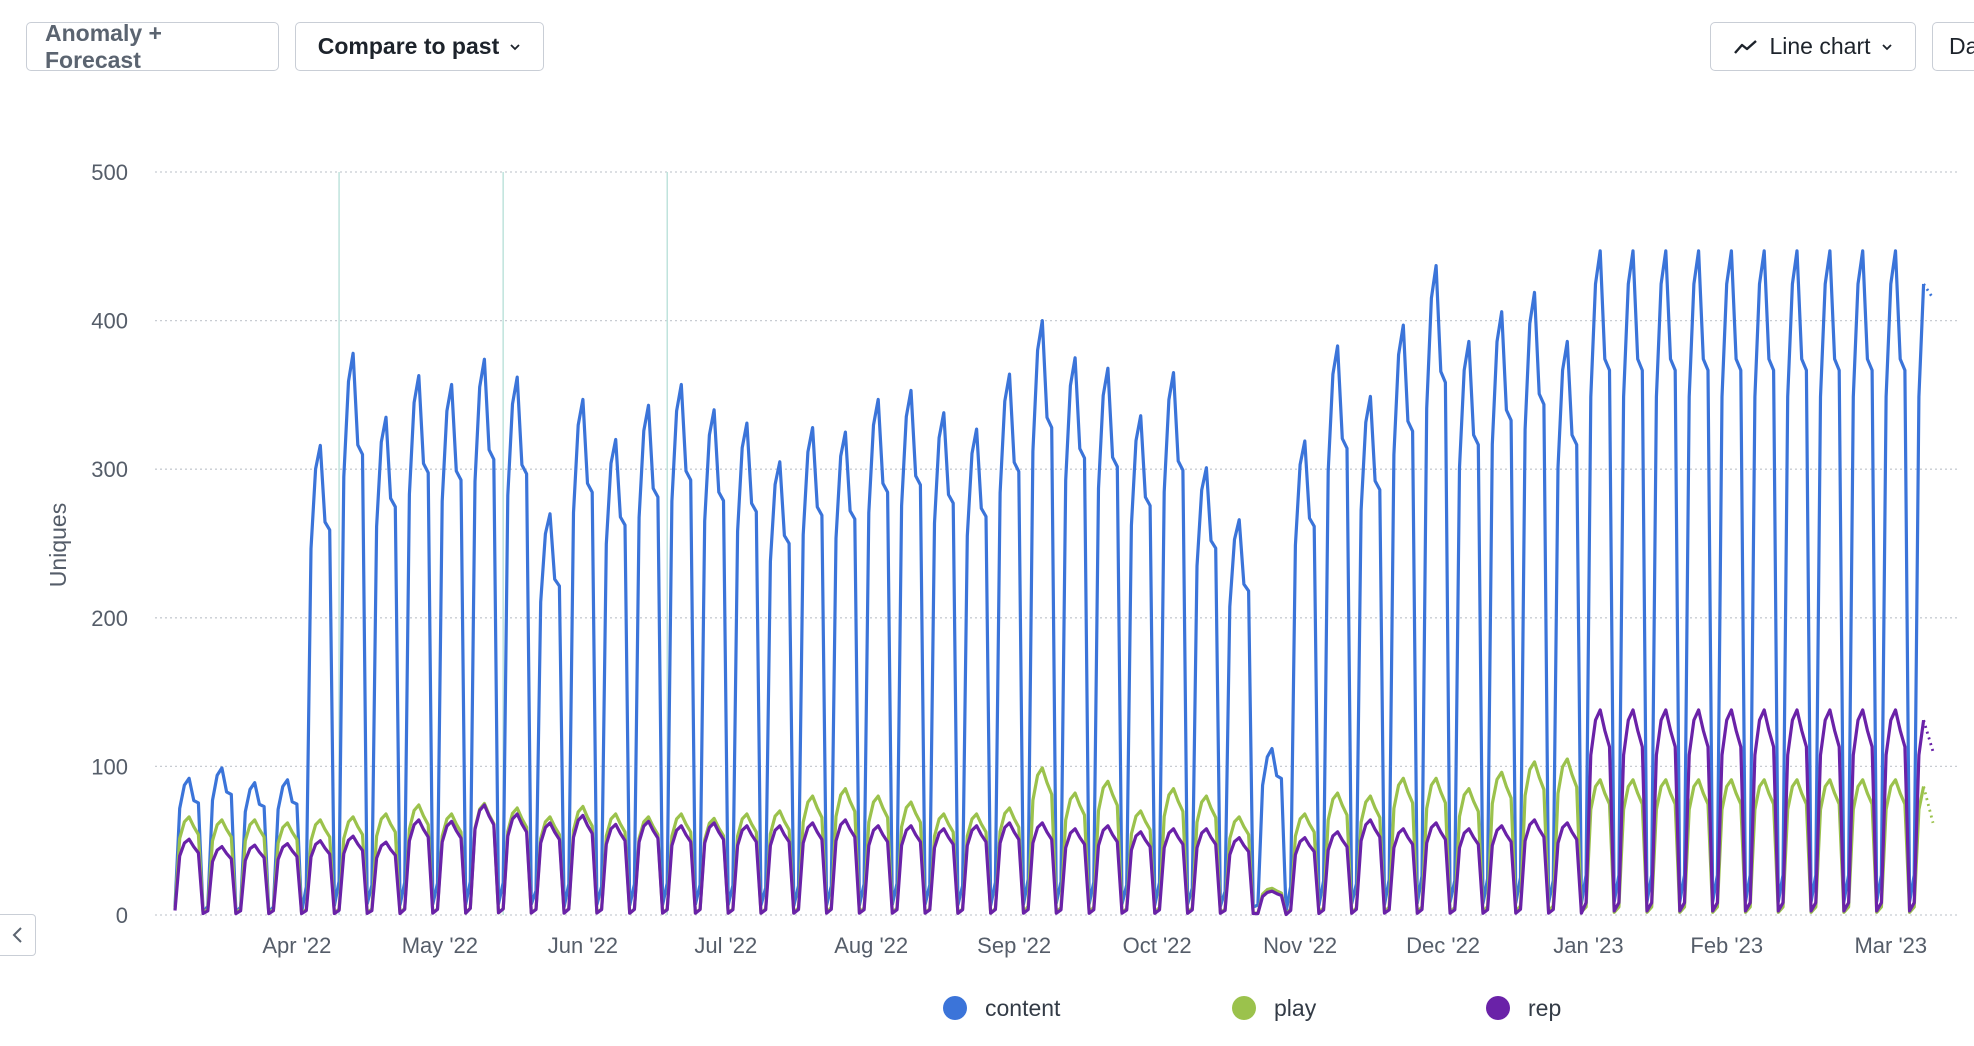 The height and width of the screenshot is (1046, 1974). I want to click on y-axis-ticks: 0 100 200 300 400 500, so click(109, 544).